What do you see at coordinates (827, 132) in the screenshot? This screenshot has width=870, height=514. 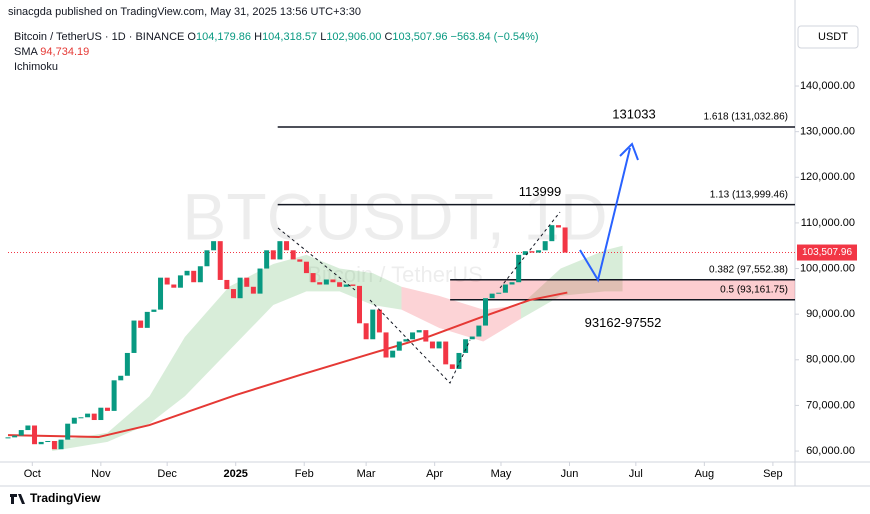 I see `y-tick-label: 130,000.00` at bounding box center [827, 132].